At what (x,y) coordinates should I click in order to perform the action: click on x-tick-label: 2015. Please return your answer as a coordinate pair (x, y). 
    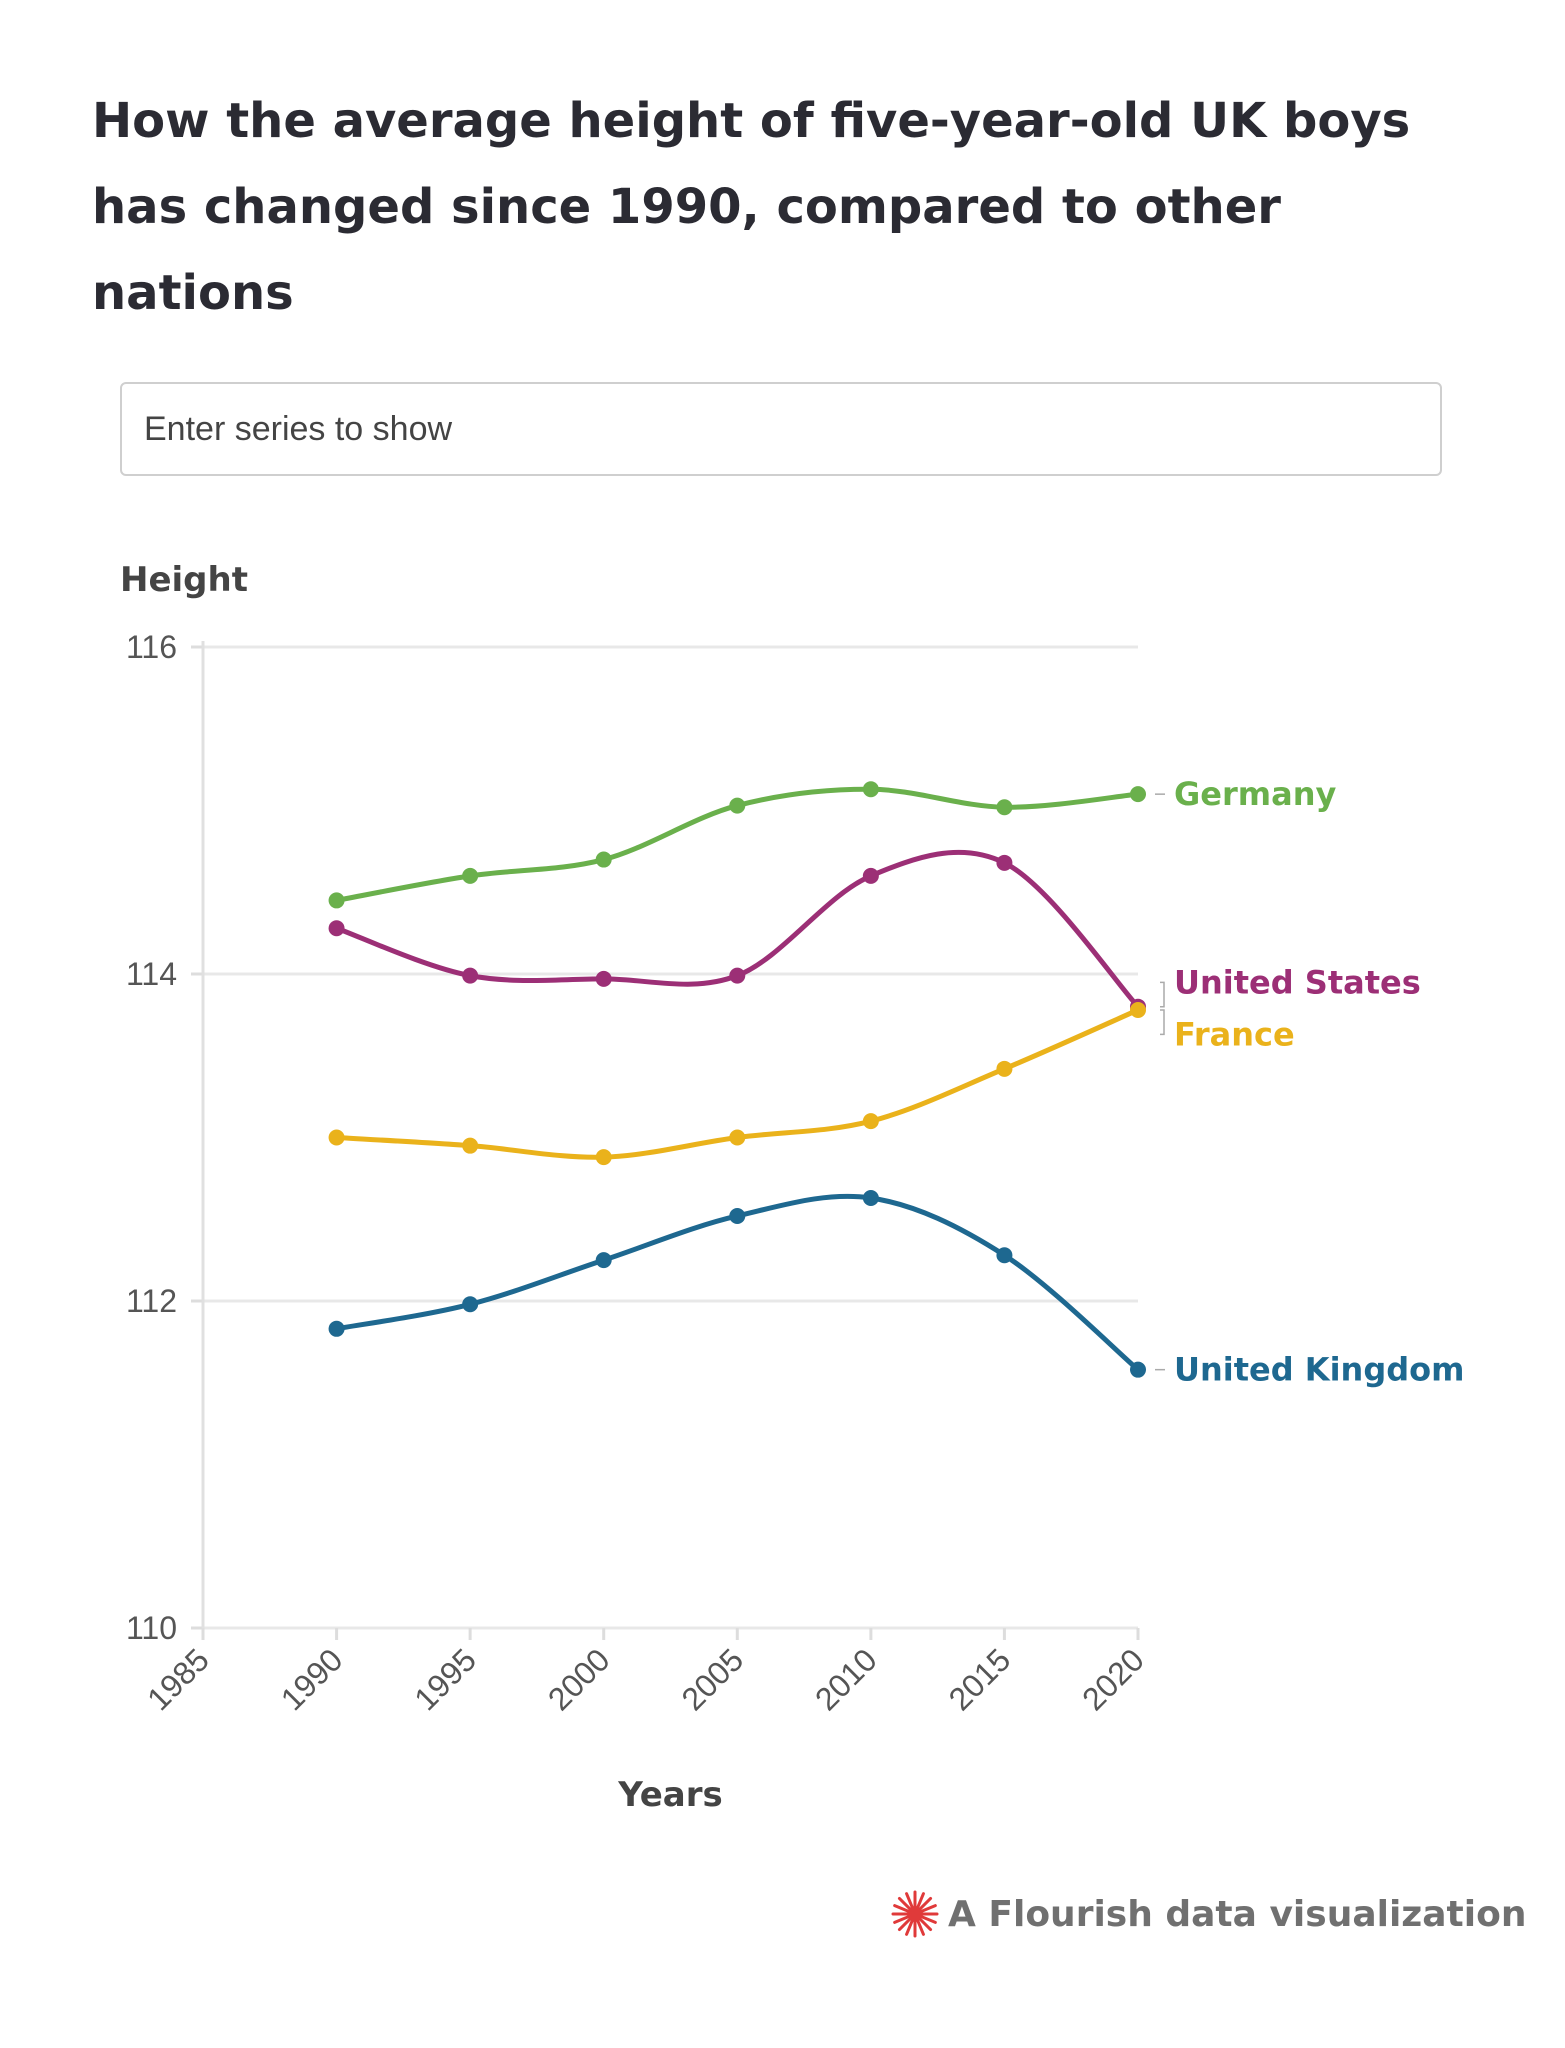
    Looking at the image, I should click on (980, 1679).